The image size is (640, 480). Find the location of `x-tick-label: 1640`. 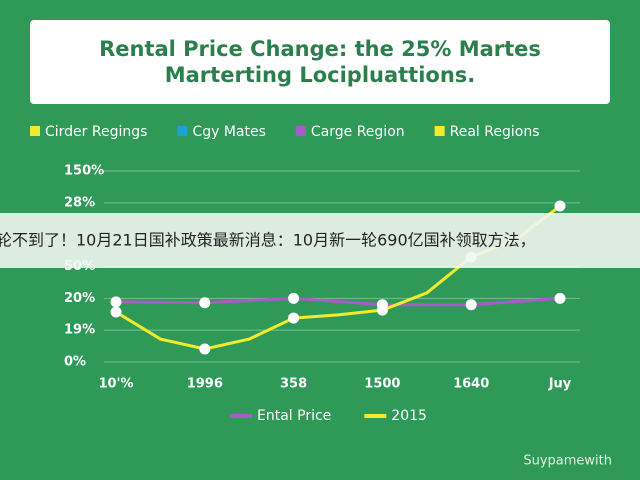

x-tick-label: 1640 is located at coordinates (471, 384).